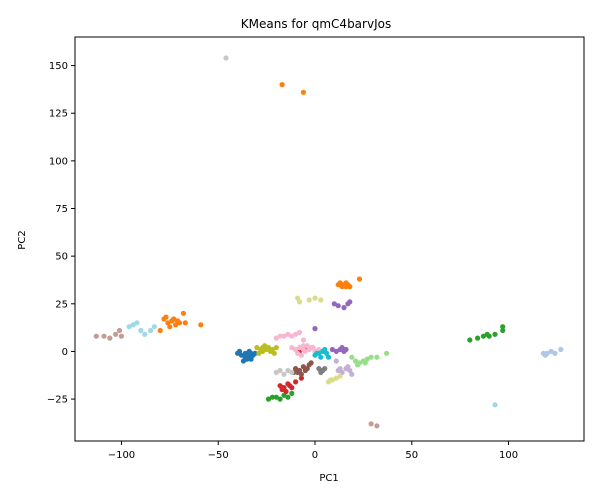 The image size is (600, 500). Describe the element at coordinates (411, 455) in the screenshot. I see `x-tick-label: 50` at that location.